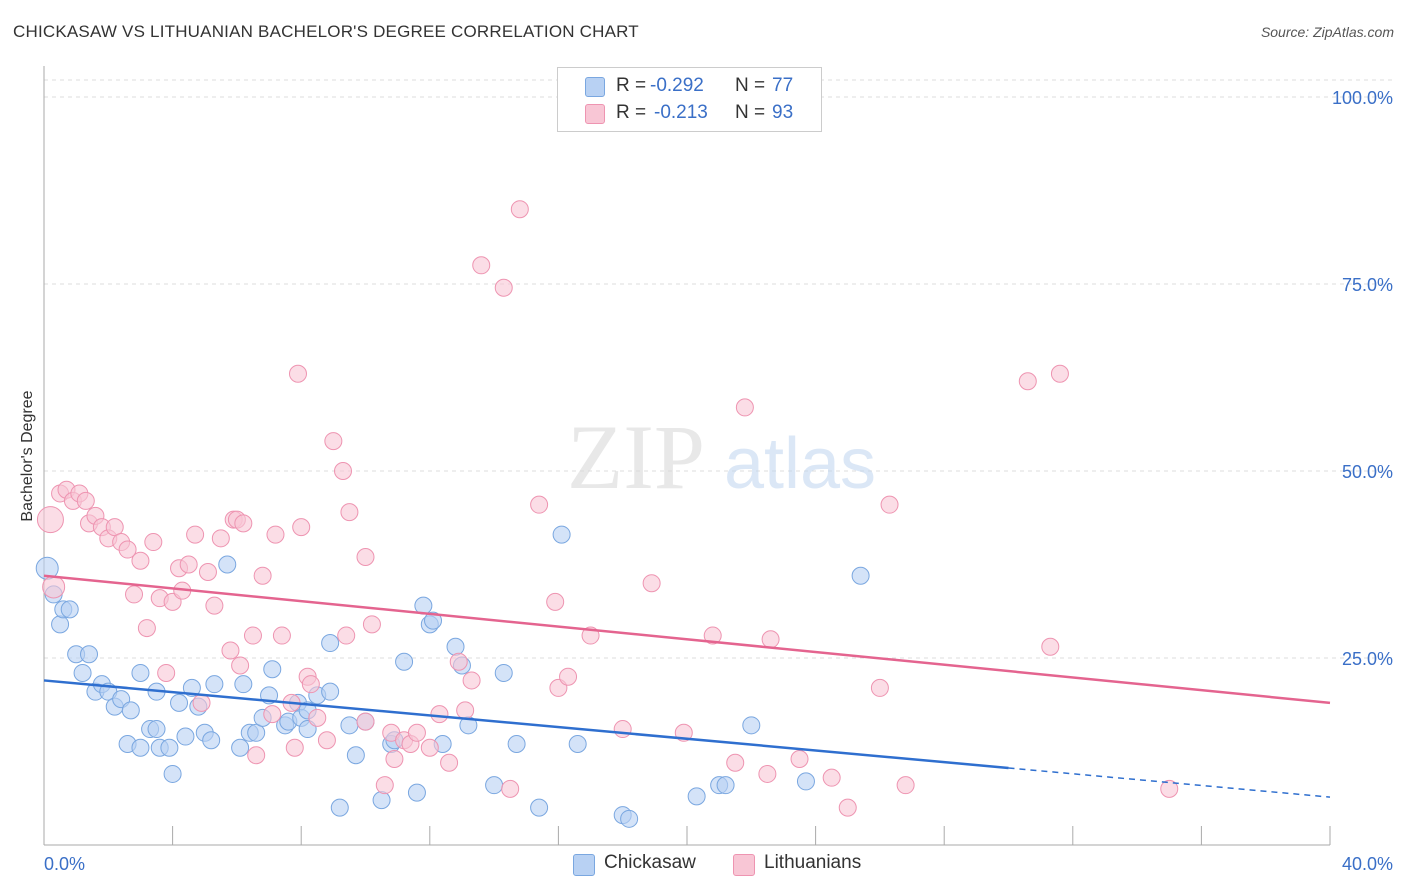 The width and height of the screenshot is (1406, 892). Describe the element at coordinates (687, 639) in the screenshot. I see `lithuanian-trend-line` at that location.